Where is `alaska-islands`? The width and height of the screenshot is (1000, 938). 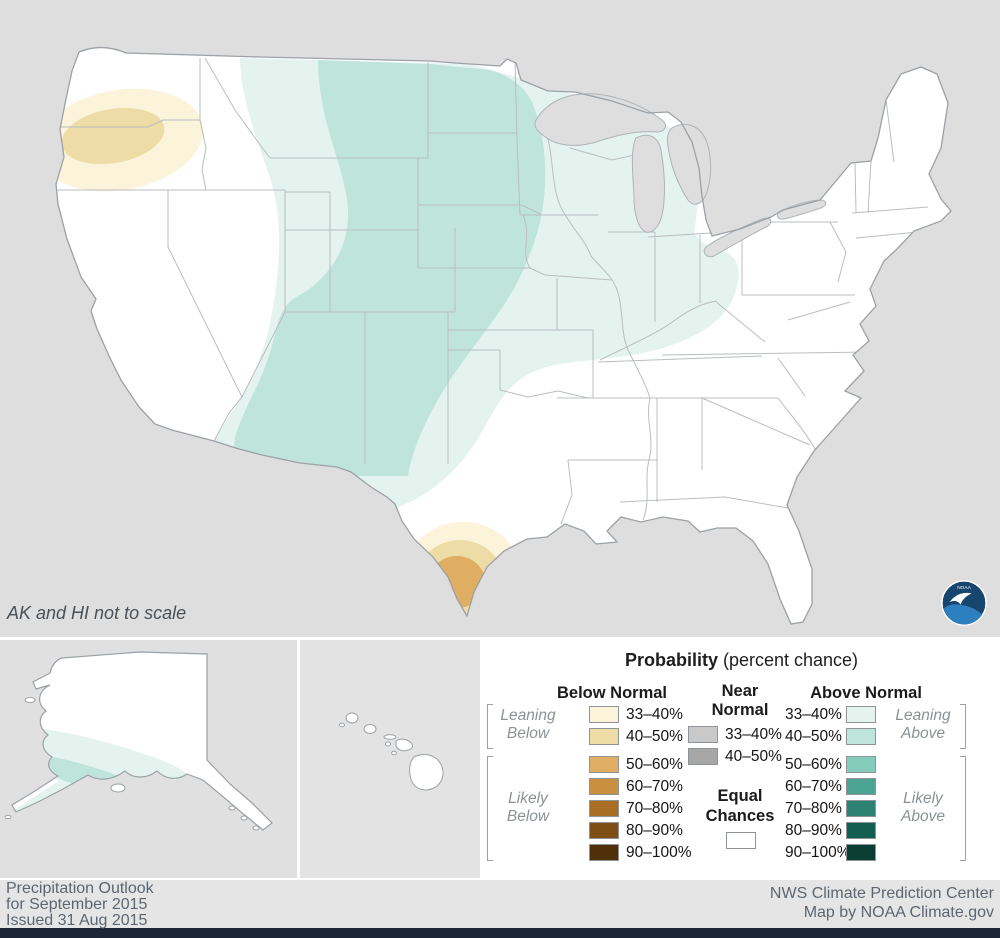 alaska-islands is located at coordinates (132, 764).